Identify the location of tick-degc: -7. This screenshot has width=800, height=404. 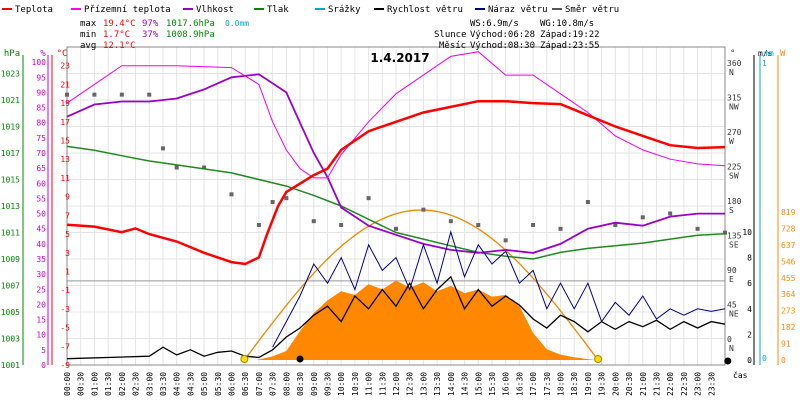
(65, 346).